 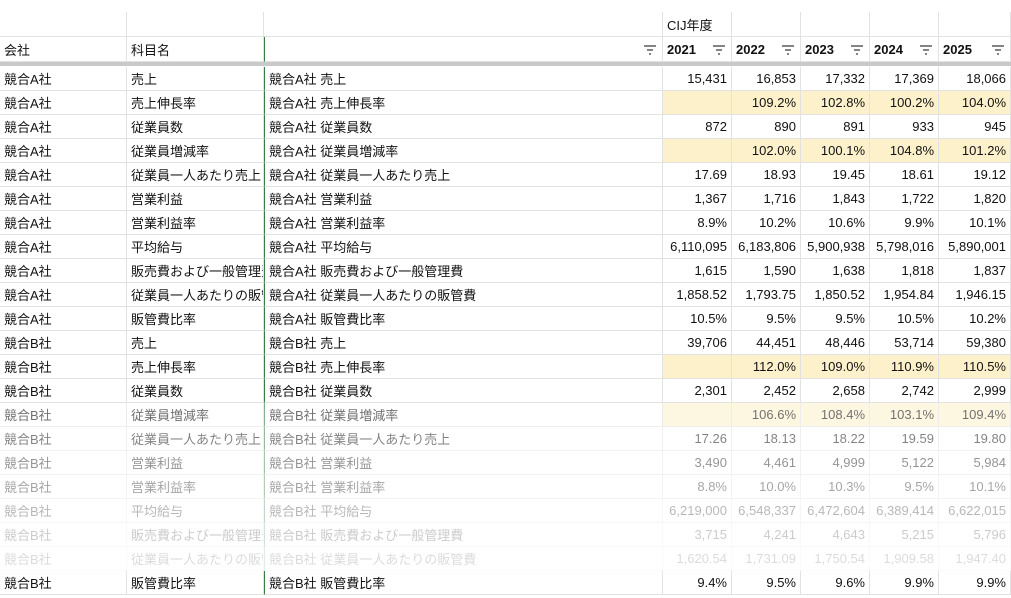 I want to click on value-cell: 1,843, so click(x=835, y=199).